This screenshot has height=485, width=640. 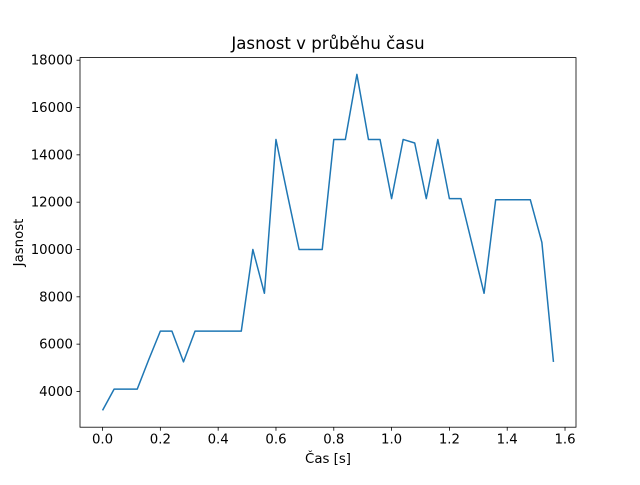 I want to click on y-tick-label: 4000, so click(x=56, y=392).